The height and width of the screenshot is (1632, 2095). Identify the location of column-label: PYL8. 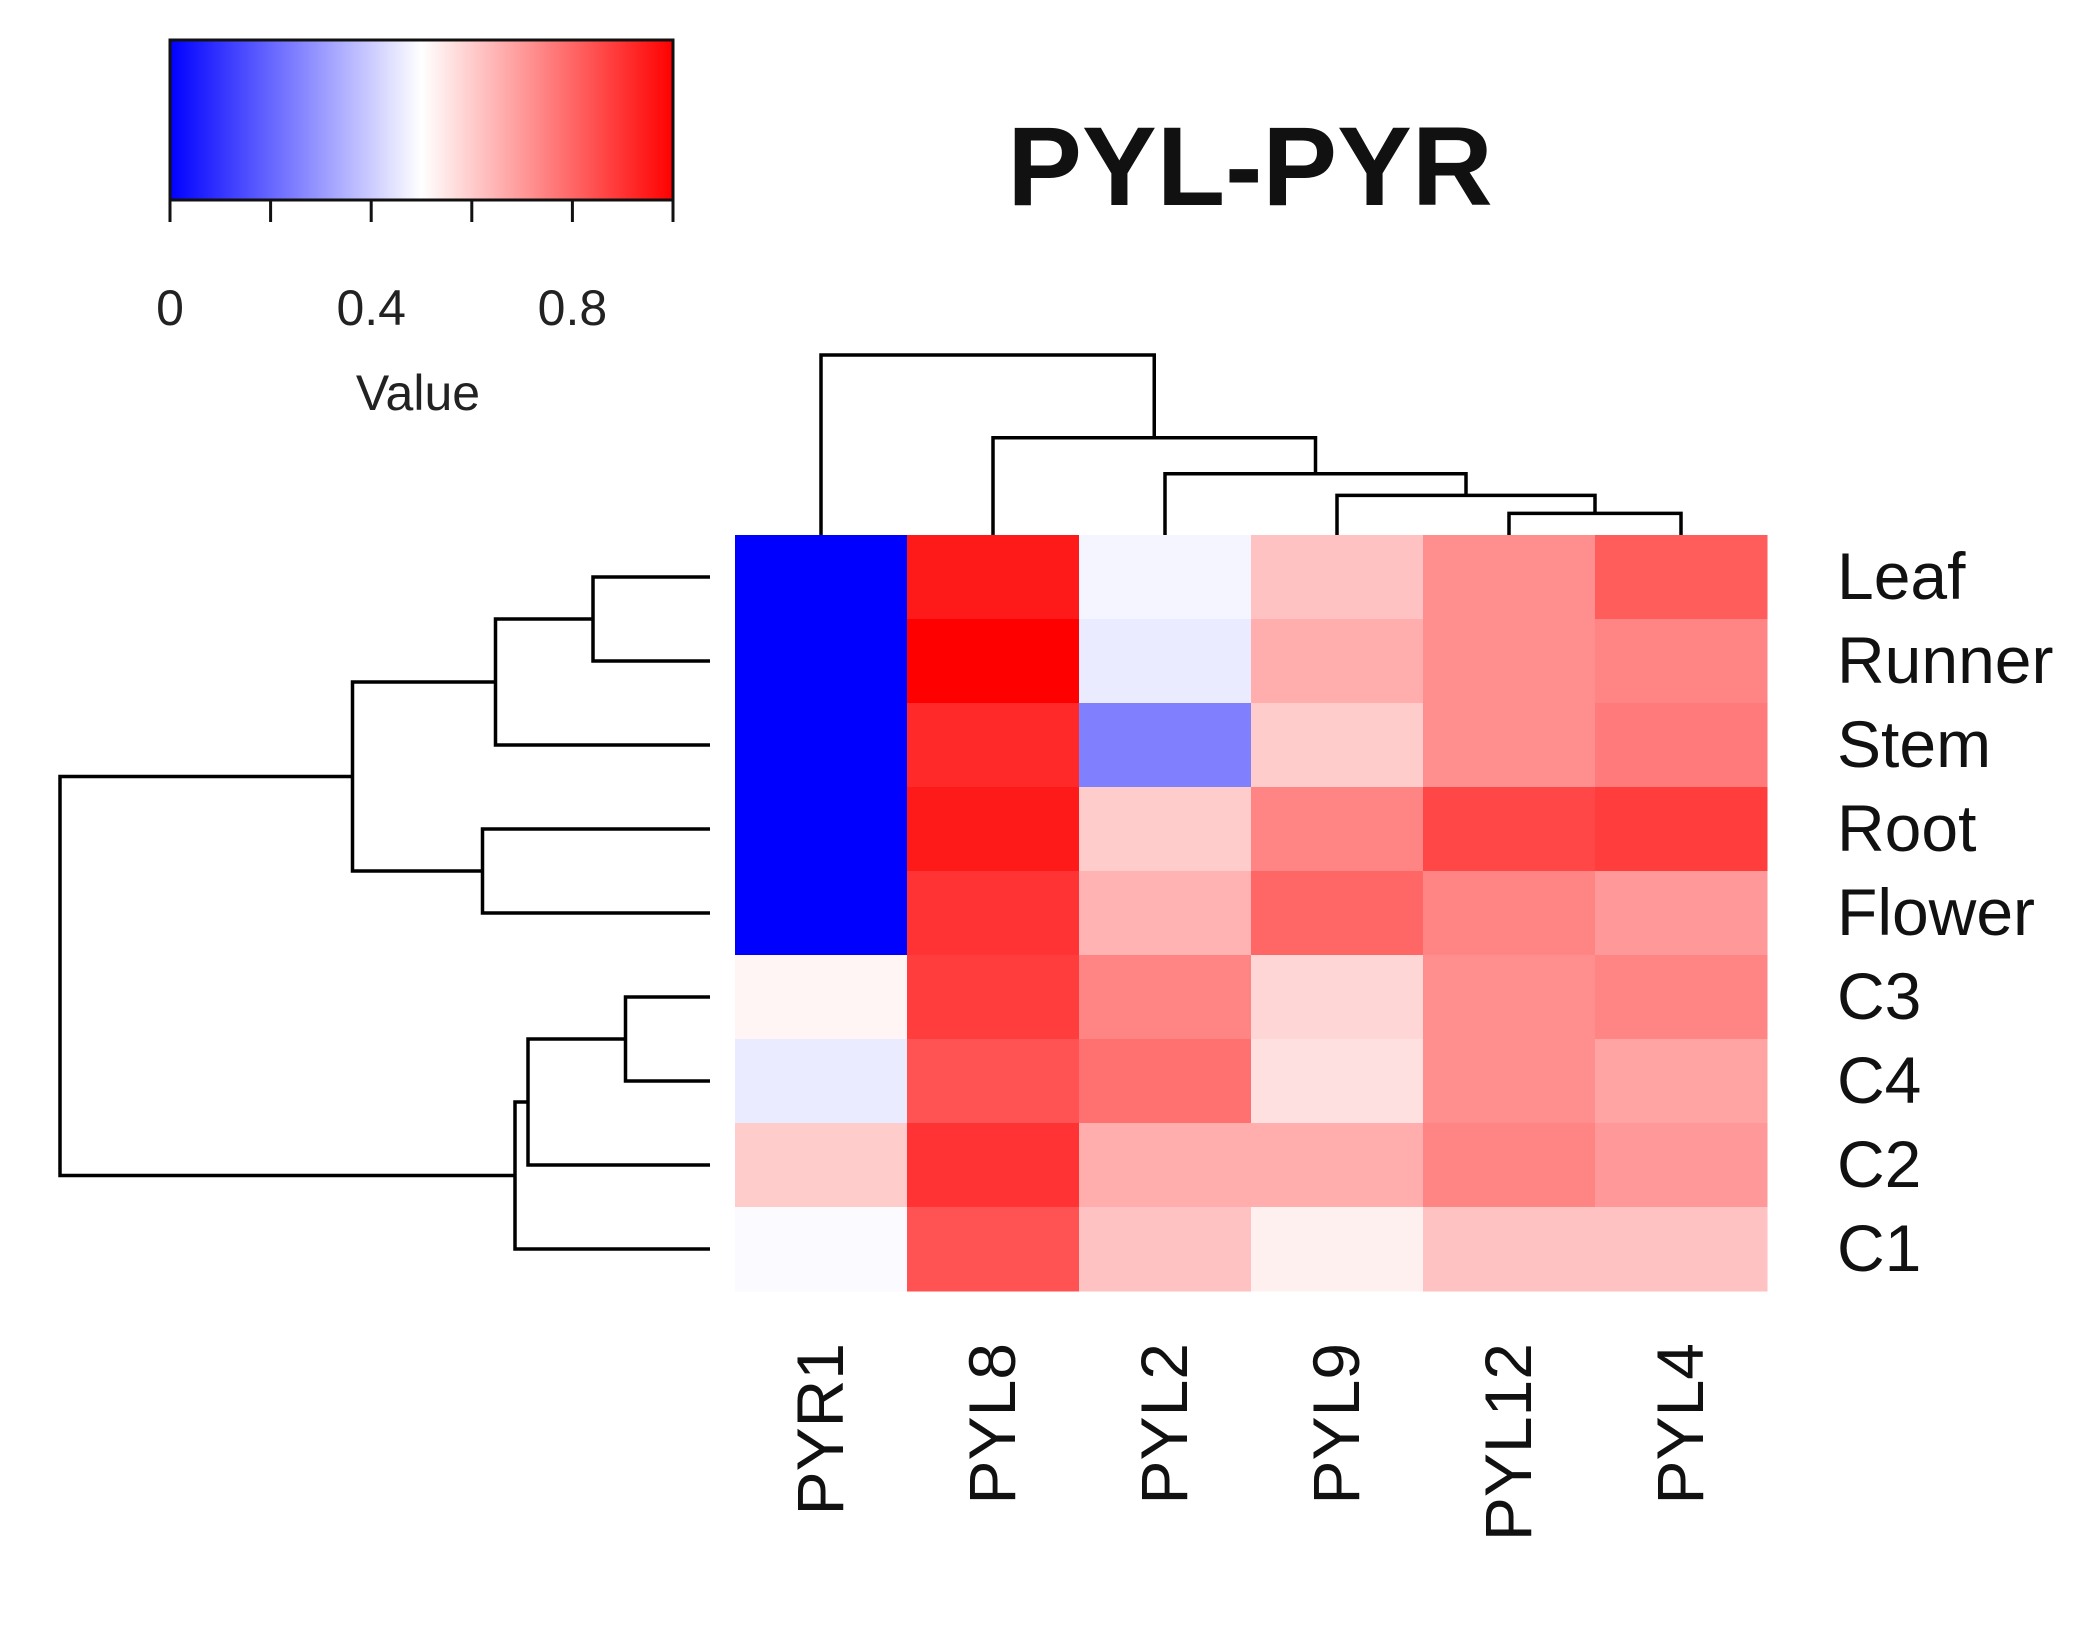
(992, 1423).